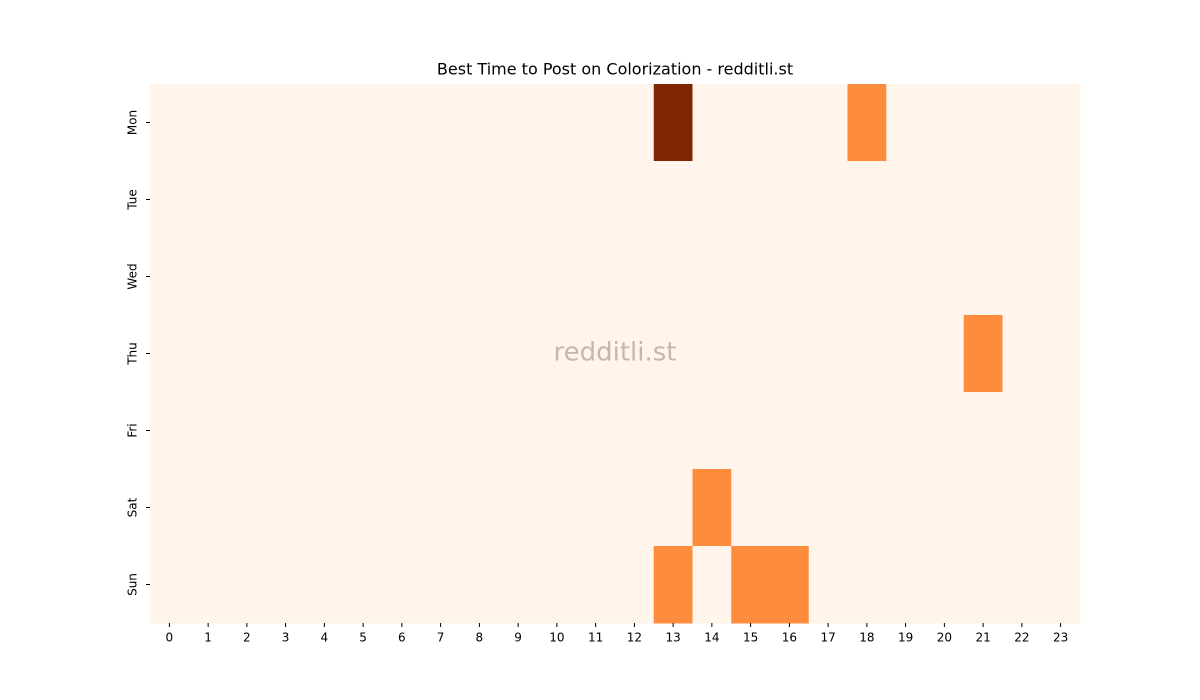  I want to click on y-tick-label: Wed, so click(133, 276).